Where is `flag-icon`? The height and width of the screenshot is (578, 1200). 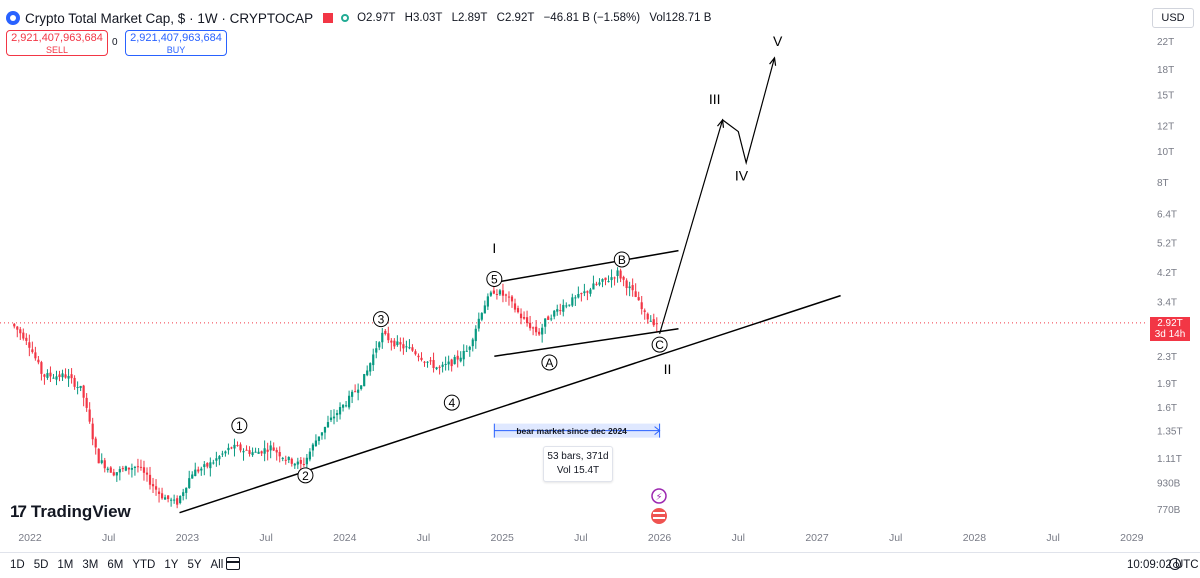 flag-icon is located at coordinates (328, 18).